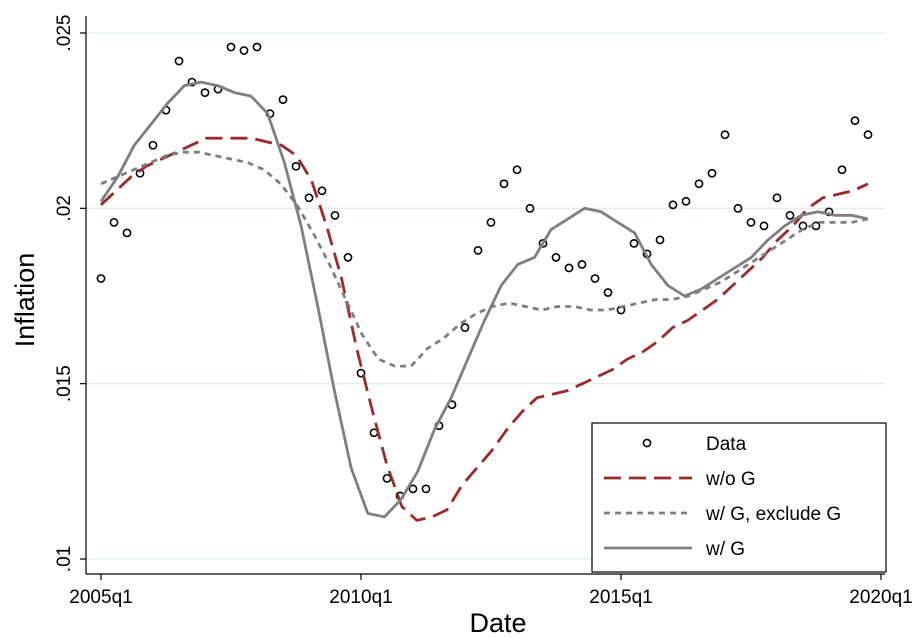 The image size is (919, 639). Describe the element at coordinates (64, 383) in the screenshot. I see `y-tick-label: .015` at that location.